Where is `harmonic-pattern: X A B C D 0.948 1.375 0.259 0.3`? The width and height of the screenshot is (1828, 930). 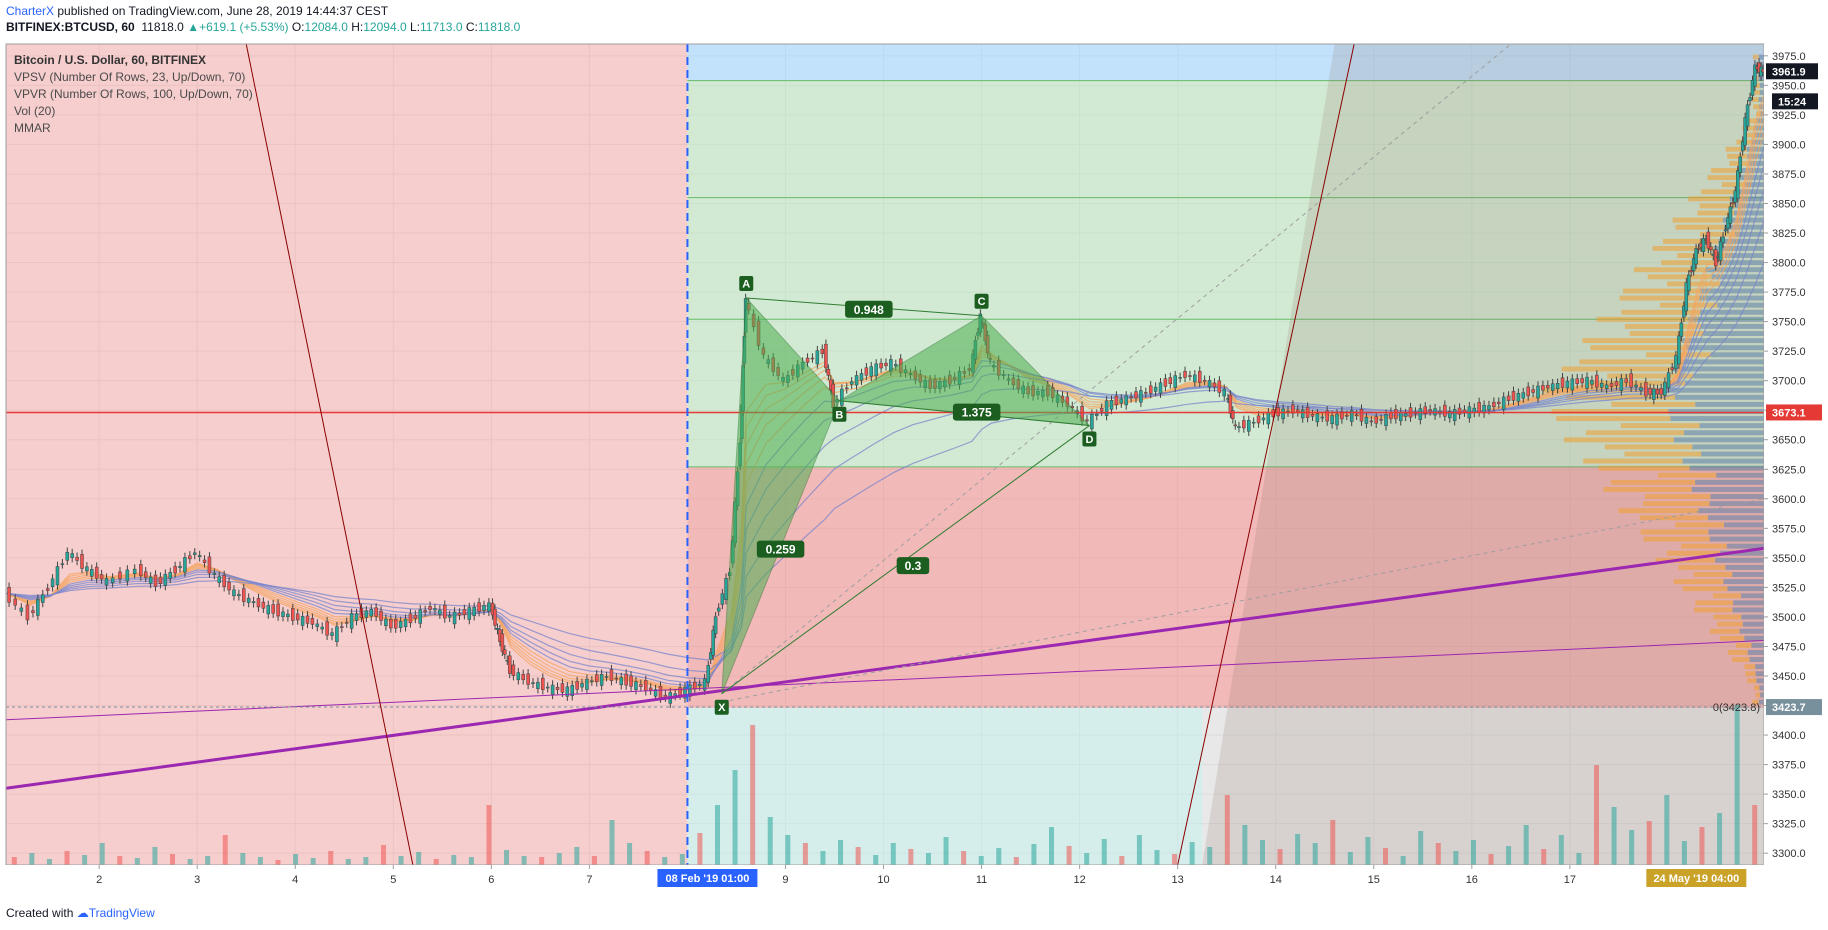
harmonic-pattern: X A B C D 0.948 1.375 0.259 0.3 is located at coordinates (905, 495).